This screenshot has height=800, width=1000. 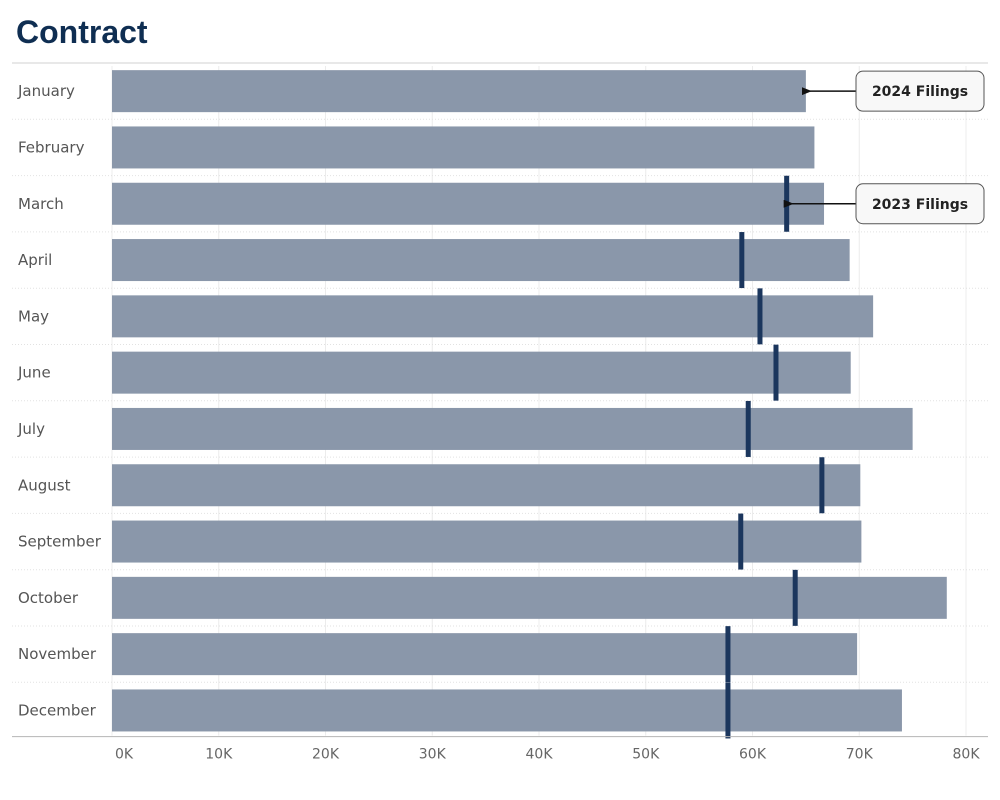 What do you see at coordinates (753, 755) in the screenshot?
I see `x-tick-label: 60K` at bounding box center [753, 755].